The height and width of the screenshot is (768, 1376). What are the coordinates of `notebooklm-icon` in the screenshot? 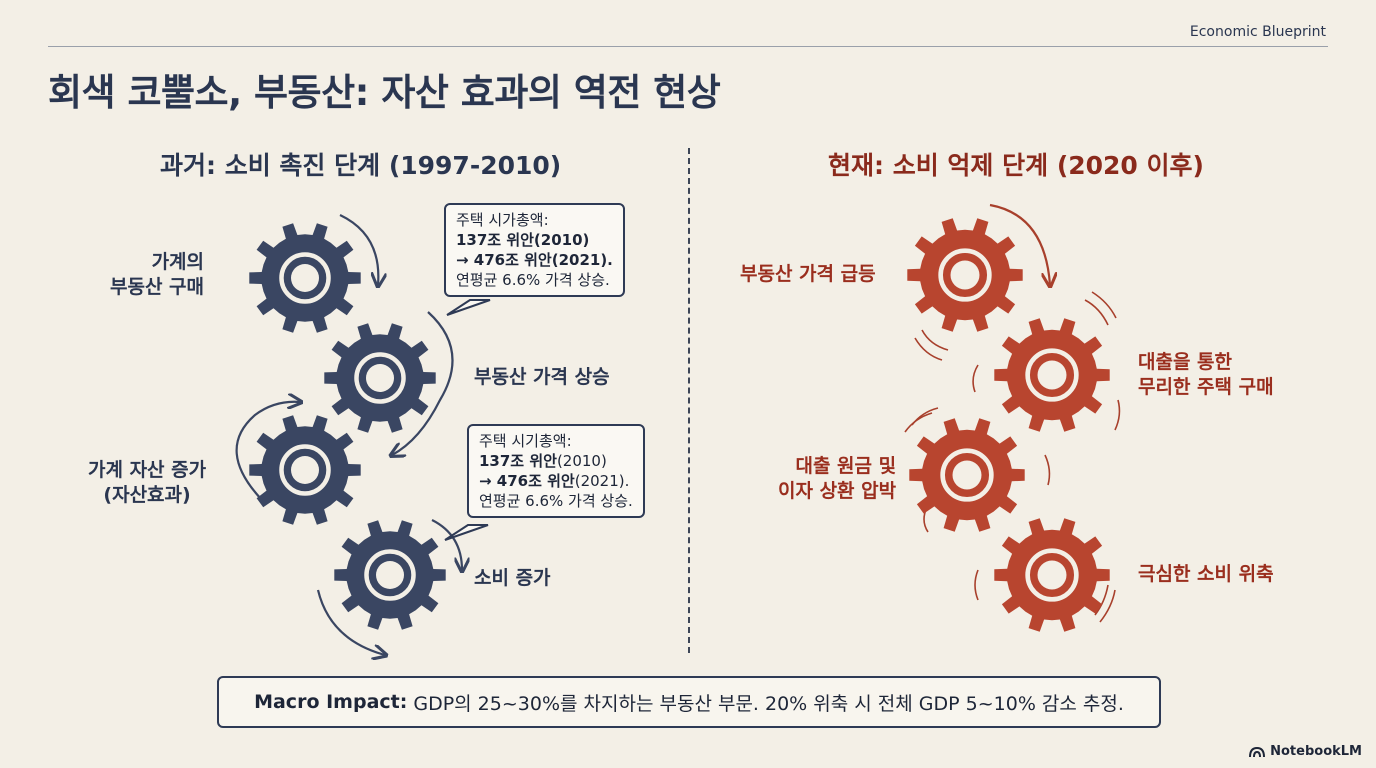 It's located at (1257, 751).